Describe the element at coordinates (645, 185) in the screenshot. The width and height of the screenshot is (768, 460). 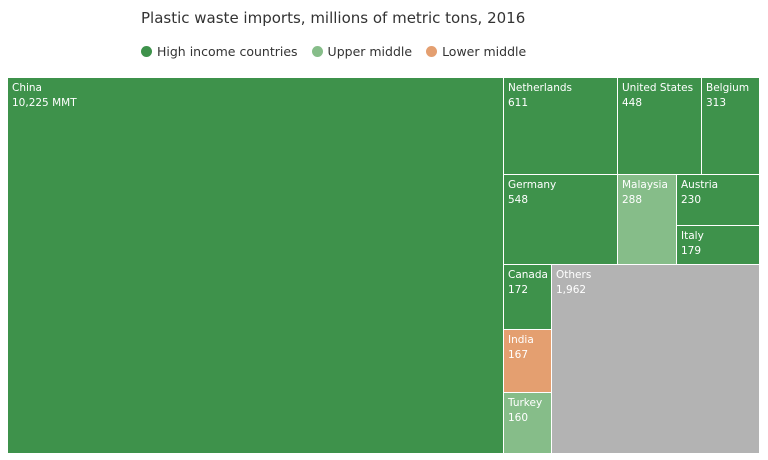
I see `cell-name: Malaysia` at that location.